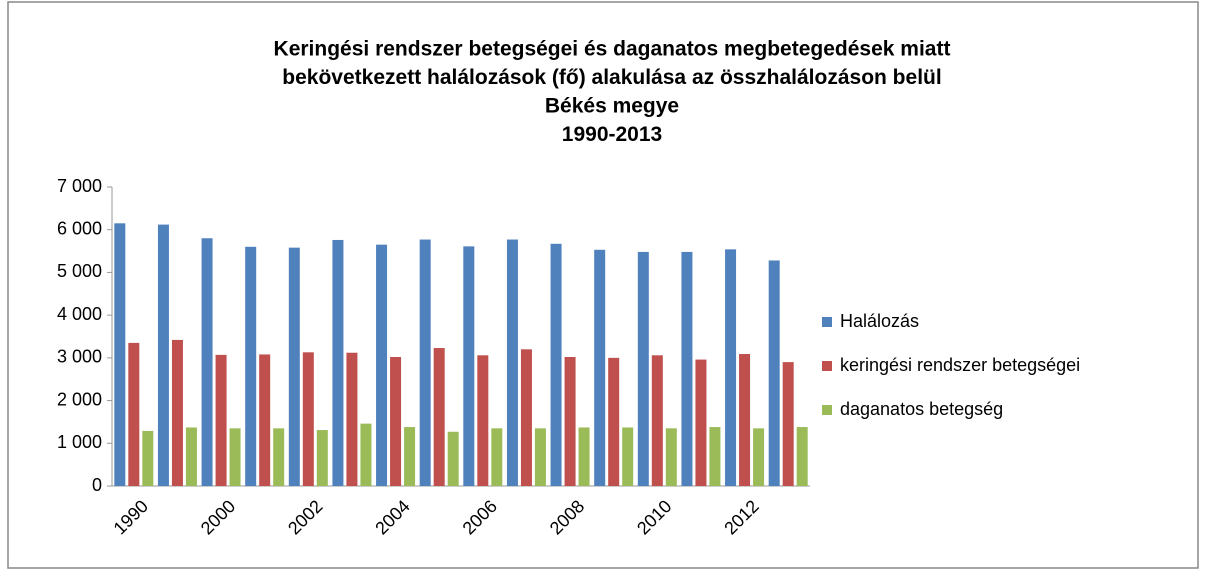 The width and height of the screenshot is (1208, 570). What do you see at coordinates (79, 271) in the screenshot?
I see `y-tick-label: 5 000` at bounding box center [79, 271].